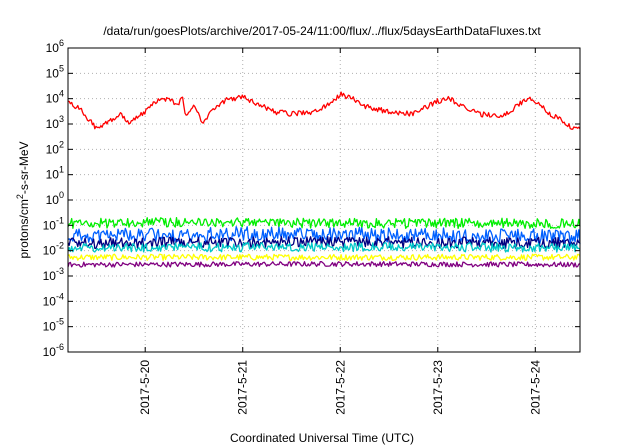 The image size is (640, 448). What do you see at coordinates (535, 387) in the screenshot?
I see `x-tick-label: 2017-5-24` at bounding box center [535, 387].